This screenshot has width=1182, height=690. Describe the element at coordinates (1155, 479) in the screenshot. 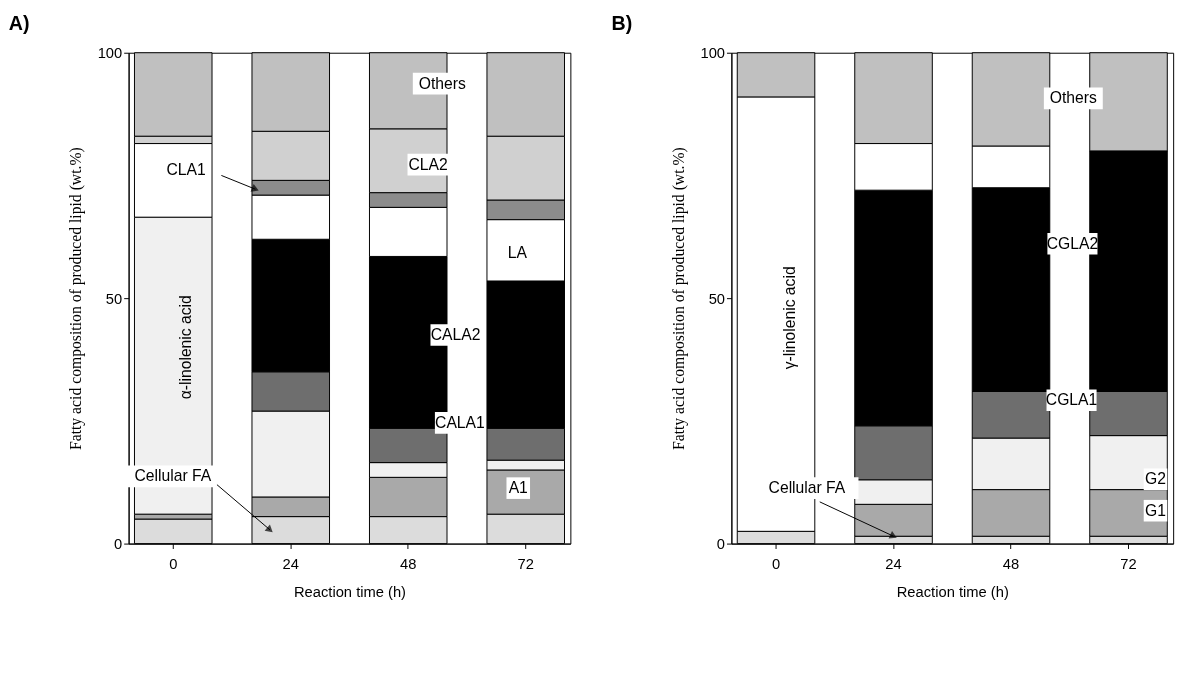

I see `annotation: G2` at that location.